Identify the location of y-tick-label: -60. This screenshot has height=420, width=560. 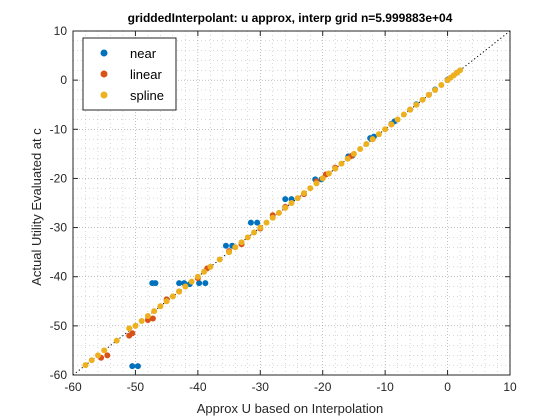
(59, 375).